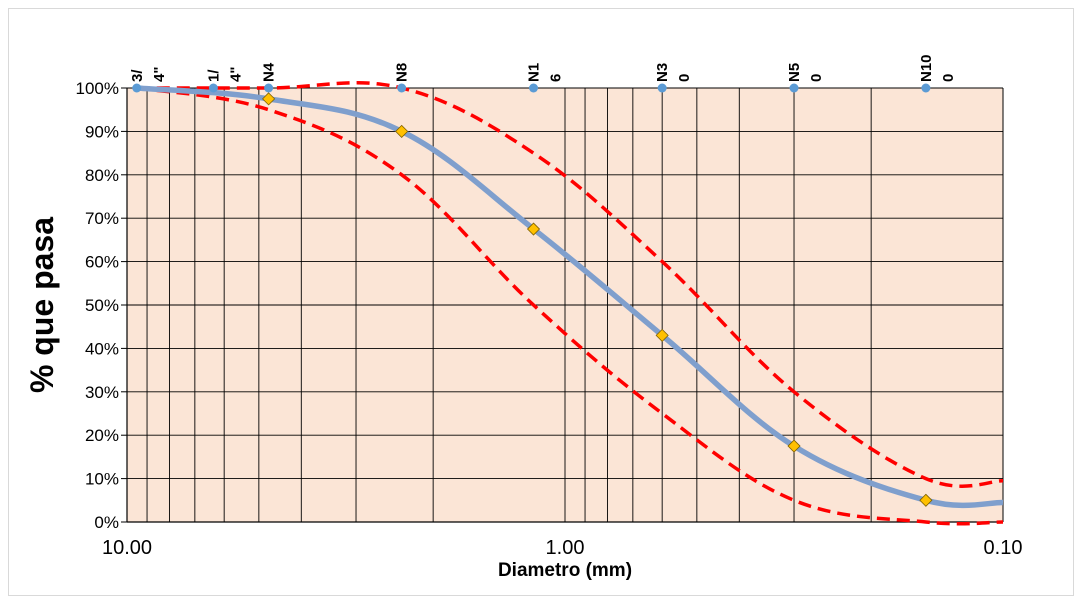 Image resolution: width=1083 pixels, height=605 pixels. Describe the element at coordinates (102, 175) in the screenshot. I see `y-tick-label: 80%` at that location.